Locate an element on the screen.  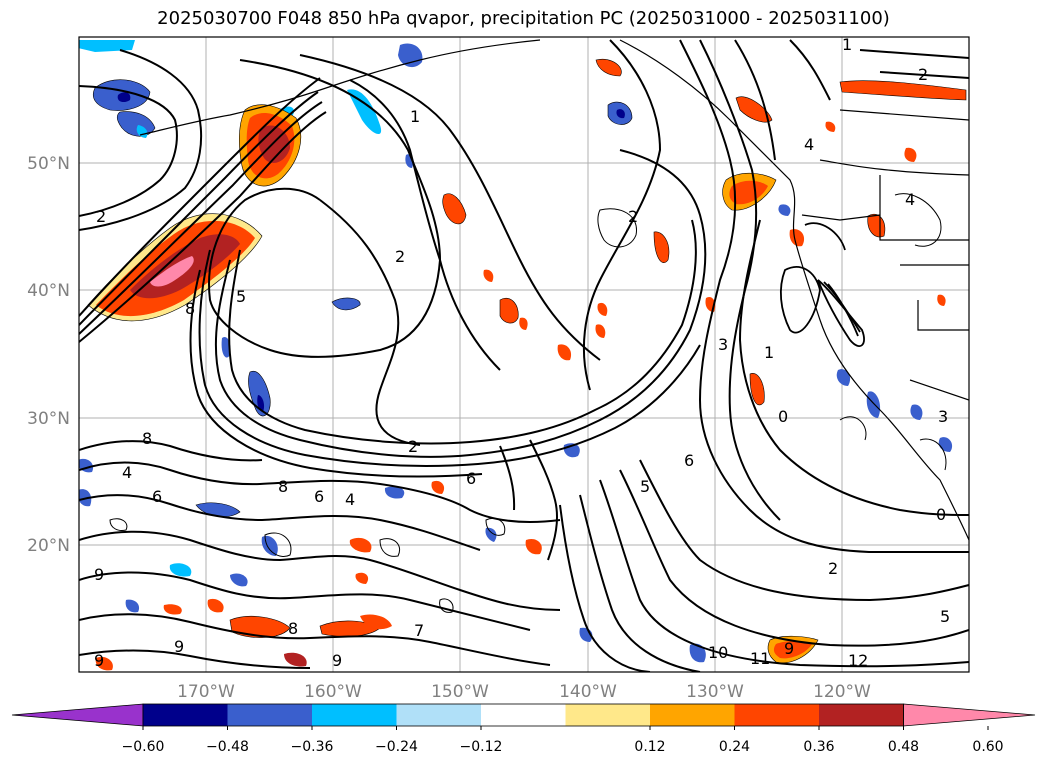
lat-label-40n: 40°N is located at coordinates (48, 291).